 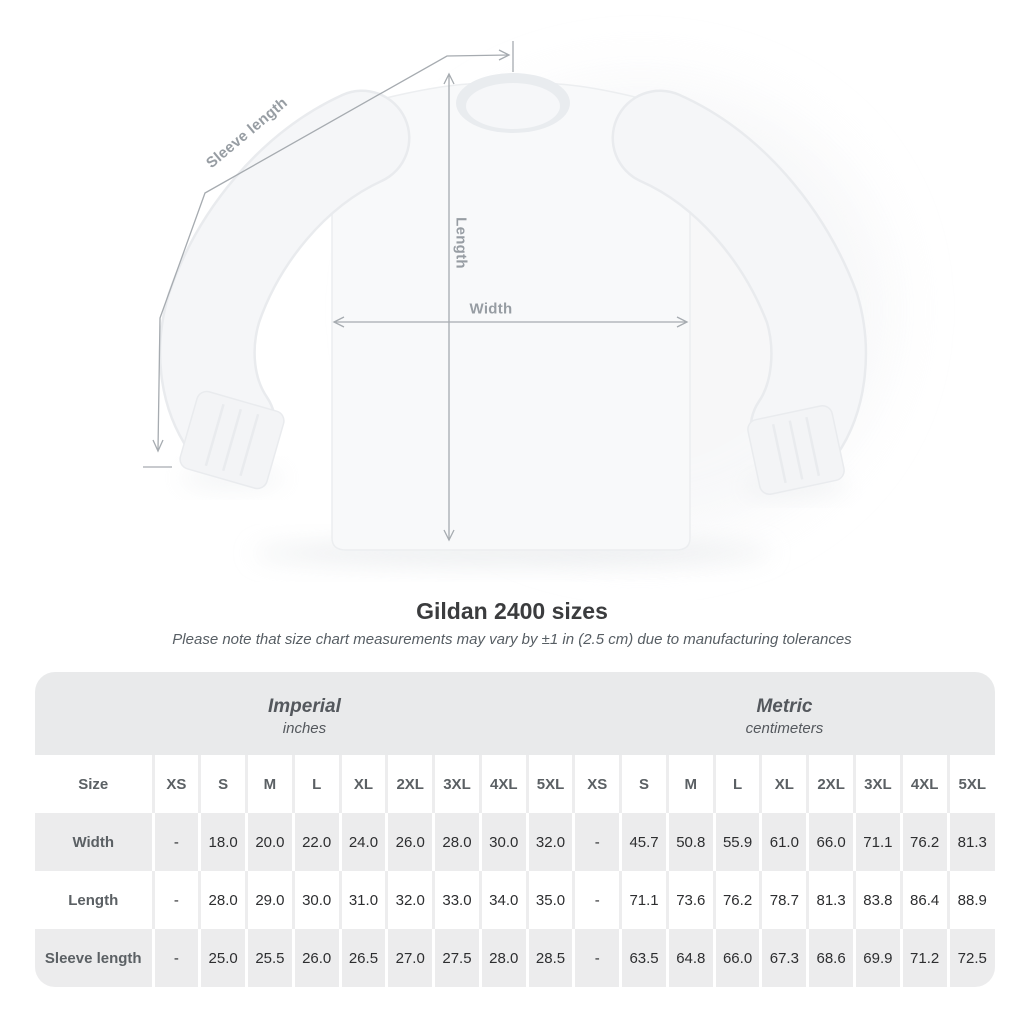 I want to click on length-imperial-xl: 31.0, so click(x=362, y=900).